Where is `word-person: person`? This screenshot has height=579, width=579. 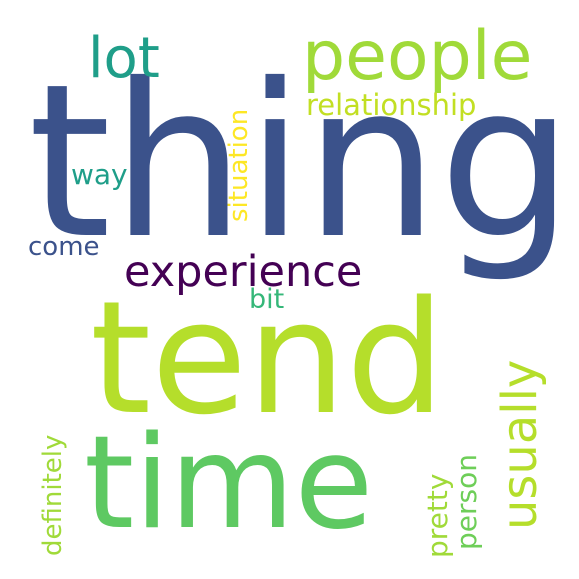 word-person: person is located at coordinates (466, 502).